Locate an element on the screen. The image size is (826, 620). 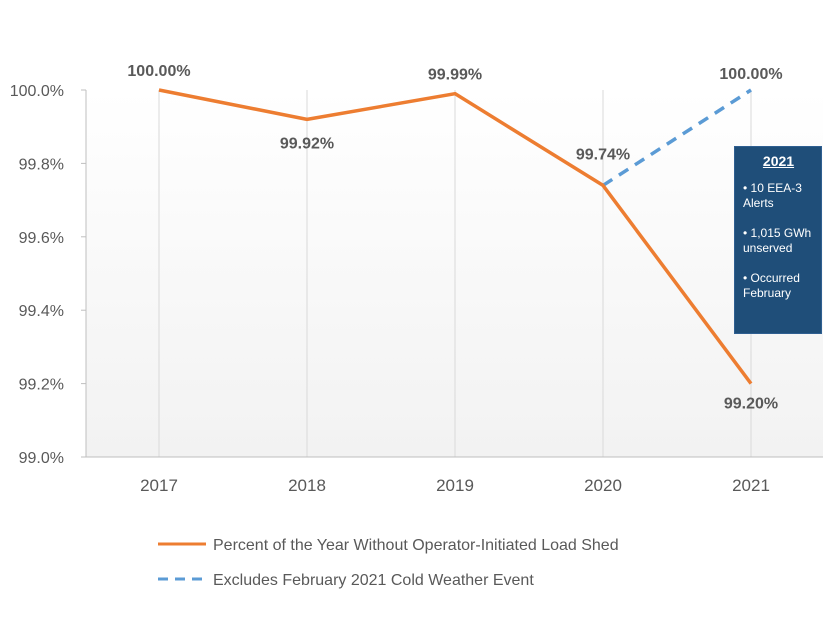
annotation-item-alerts: • 10 EEA-3 Alerts is located at coordinates (772, 195).